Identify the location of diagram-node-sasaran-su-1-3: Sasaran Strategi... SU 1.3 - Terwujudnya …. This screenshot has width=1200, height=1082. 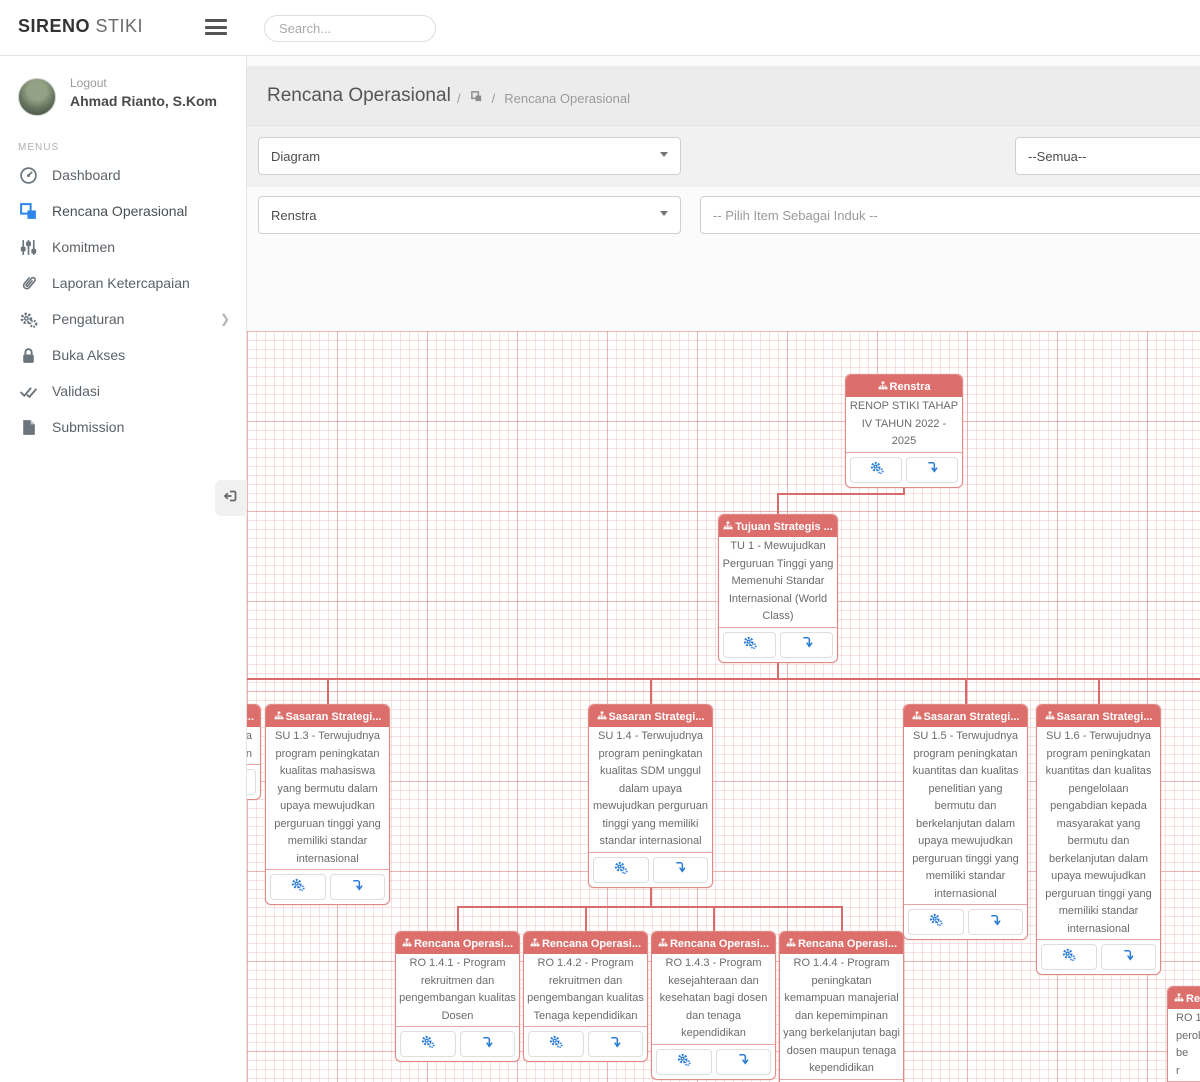
(327, 804).